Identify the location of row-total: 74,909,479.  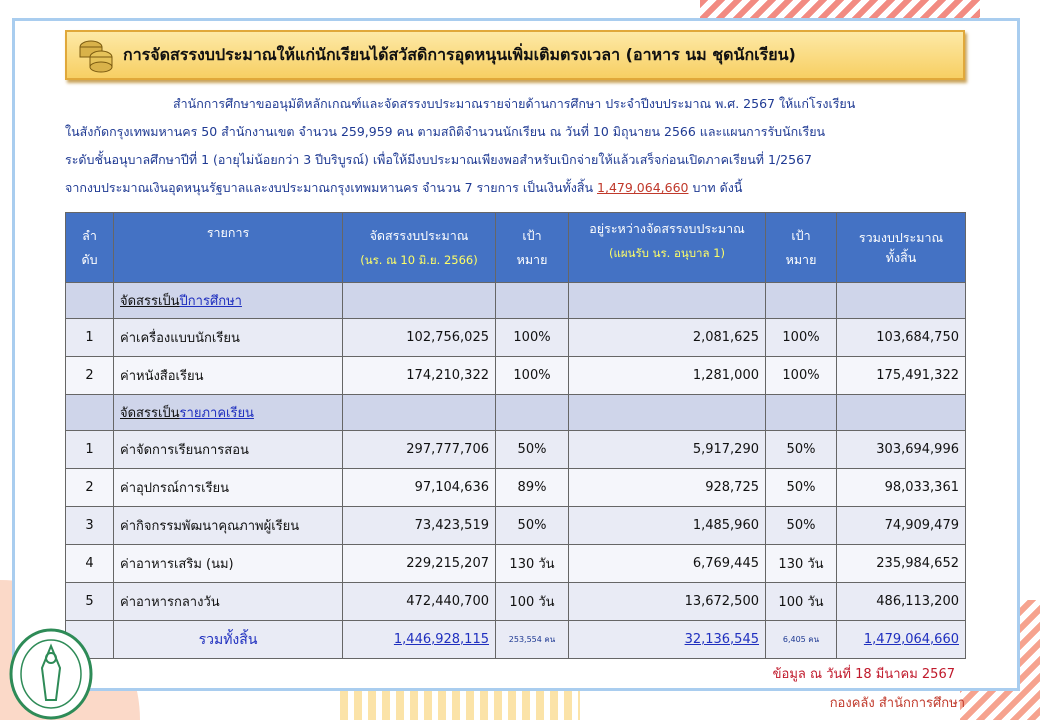
(901, 525).